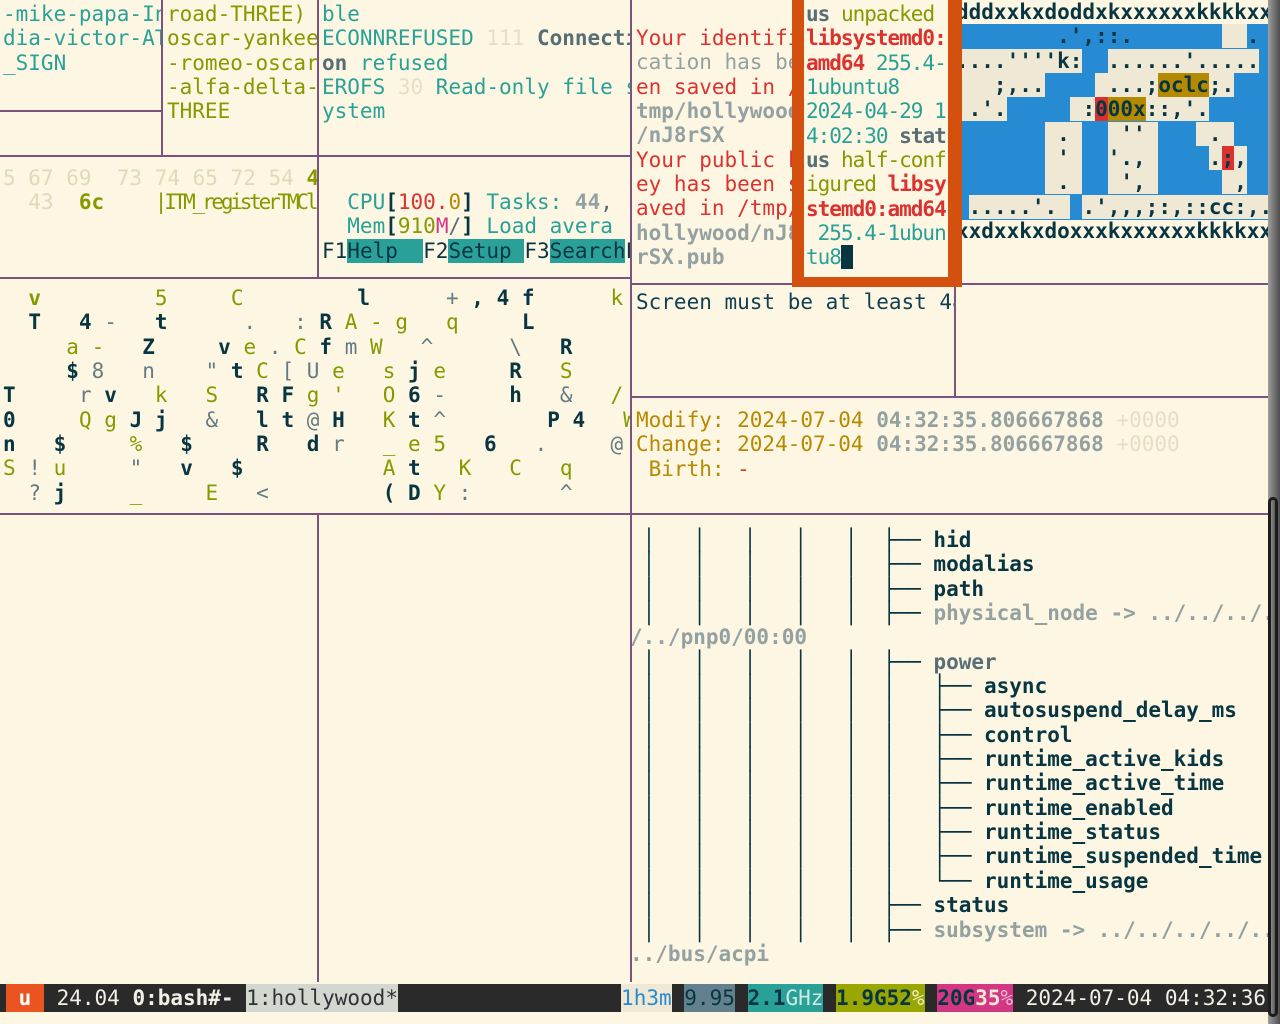  What do you see at coordinates (795, 302) in the screenshot?
I see `screen-warning-text: Screen must be at least 48` at bounding box center [795, 302].